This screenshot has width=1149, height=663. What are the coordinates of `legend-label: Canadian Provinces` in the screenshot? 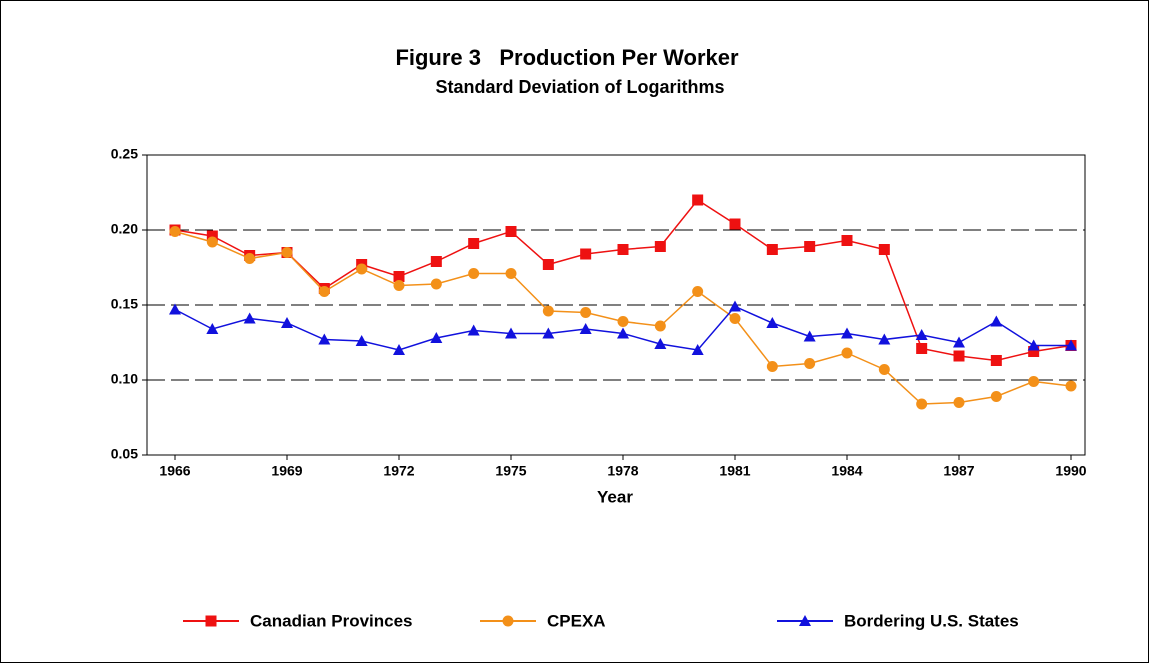 It's located at (331, 620).